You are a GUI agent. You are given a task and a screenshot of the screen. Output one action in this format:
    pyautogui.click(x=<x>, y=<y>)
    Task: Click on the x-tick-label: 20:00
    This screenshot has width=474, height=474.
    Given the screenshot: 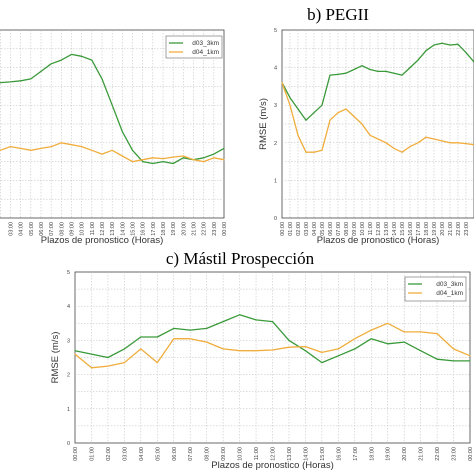 What is the action you would take?
    pyautogui.click(x=443, y=229)
    